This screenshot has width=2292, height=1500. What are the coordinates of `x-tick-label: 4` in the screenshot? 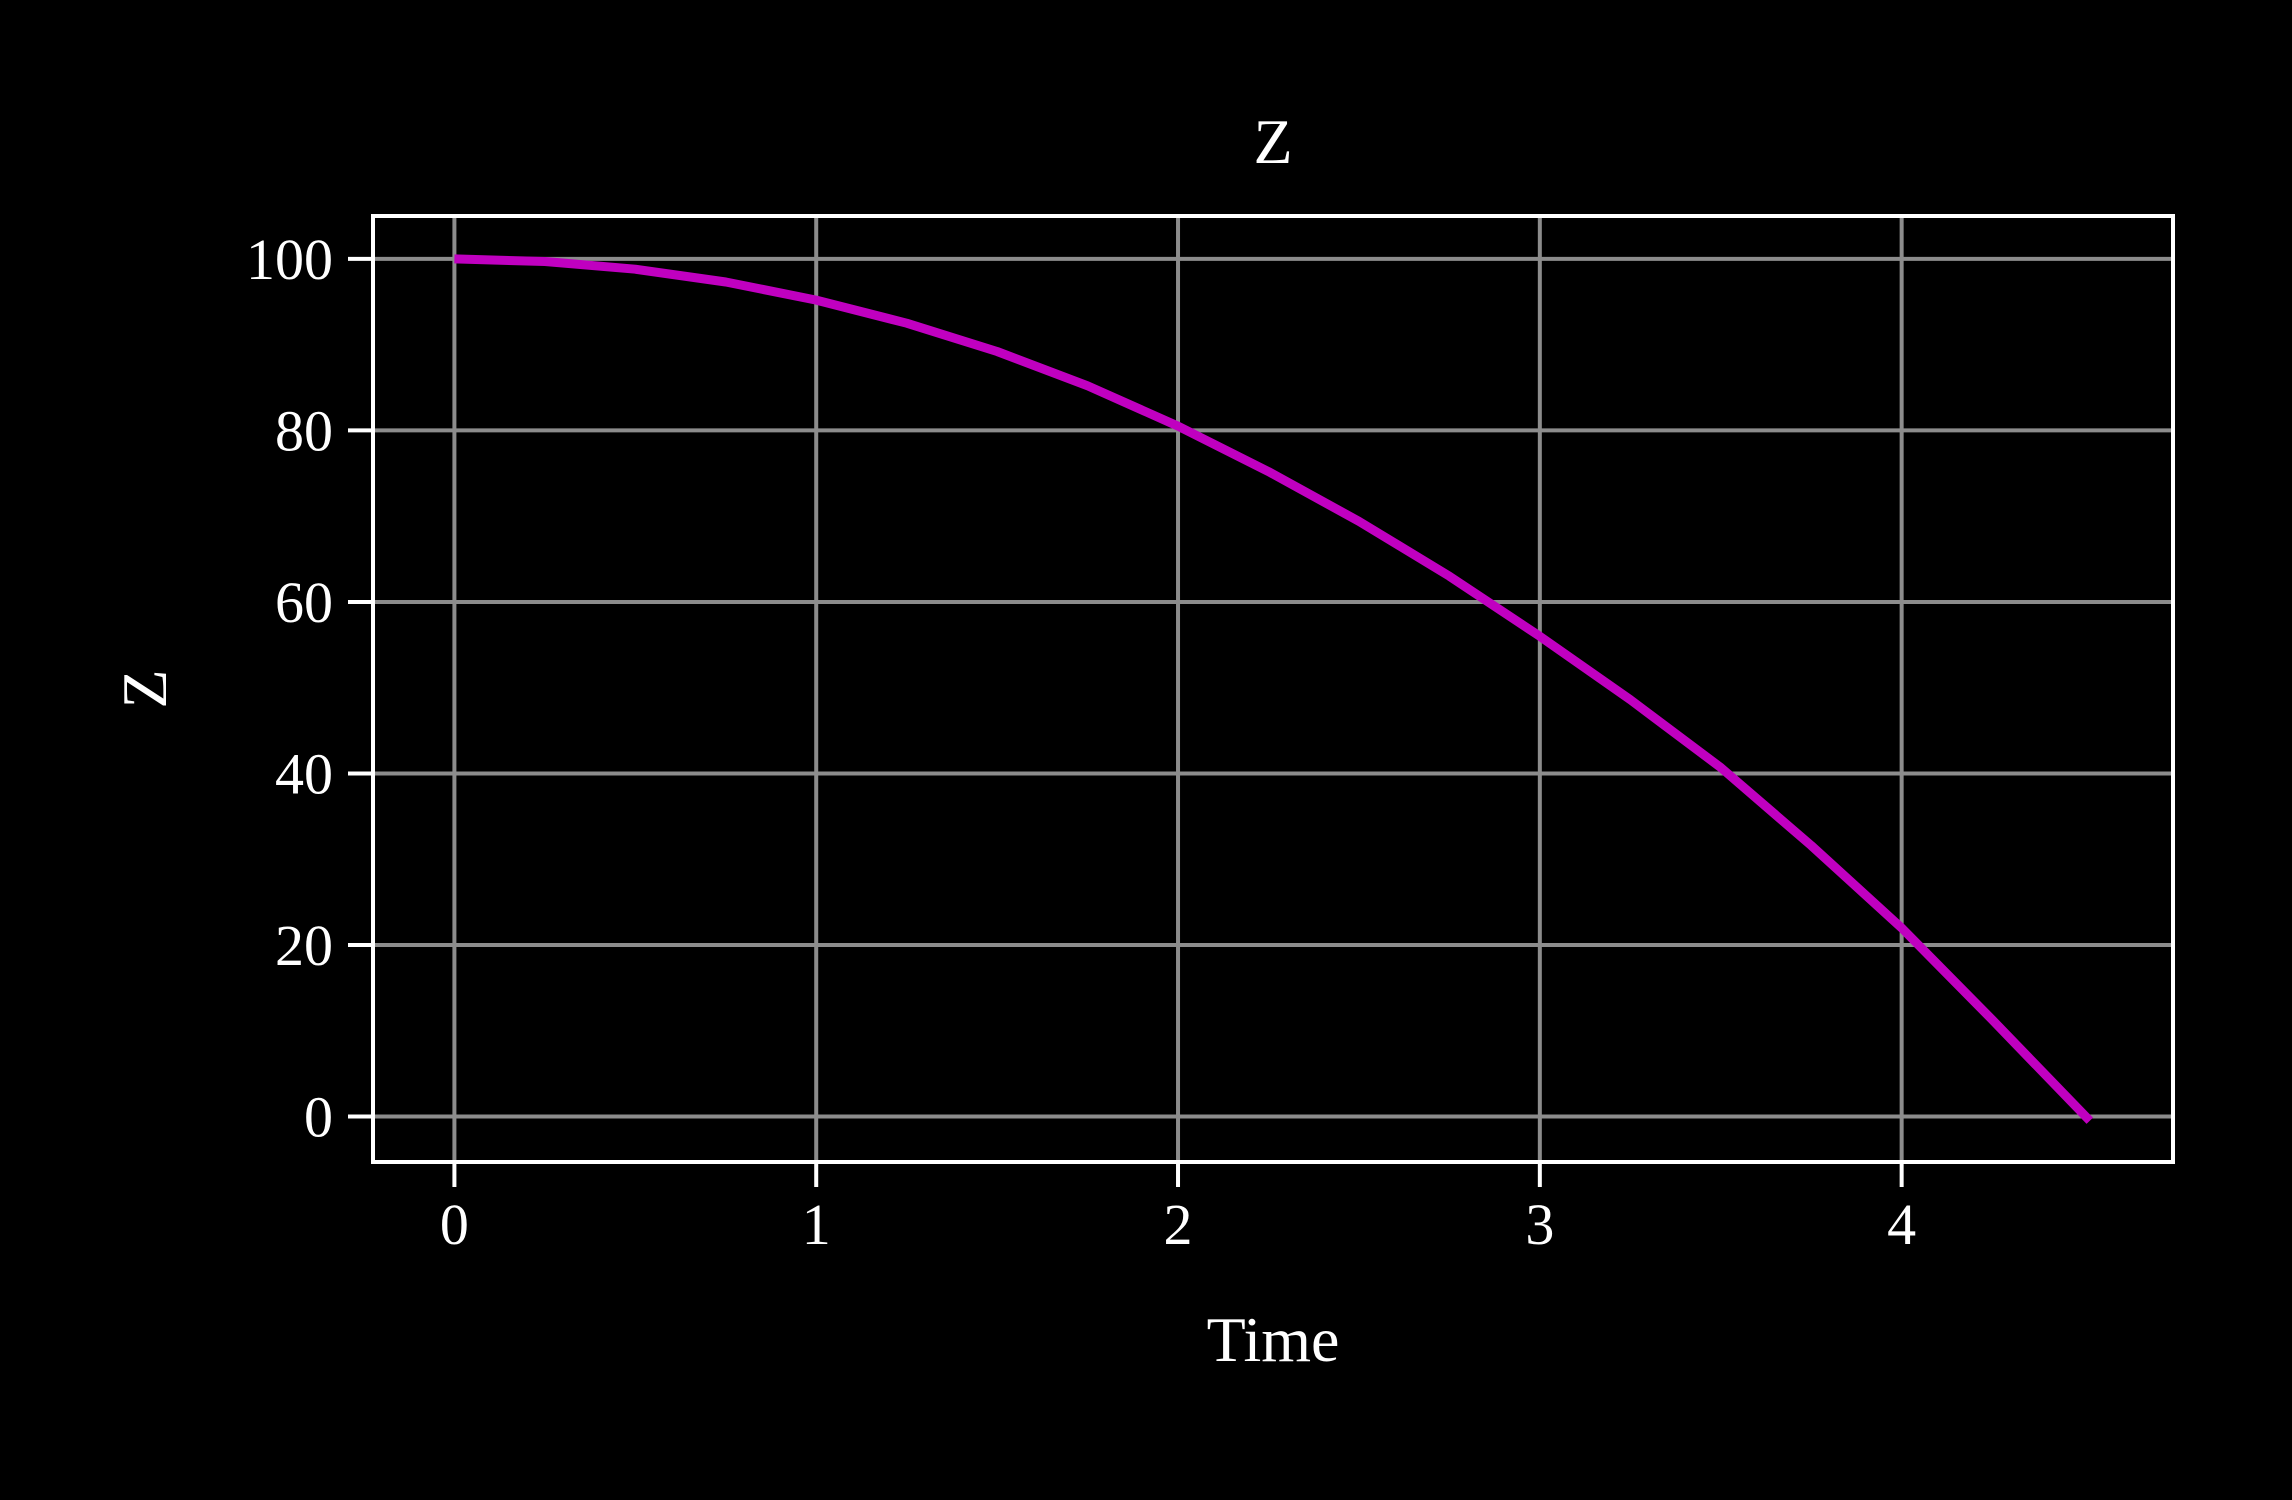 It's located at (1901, 1224).